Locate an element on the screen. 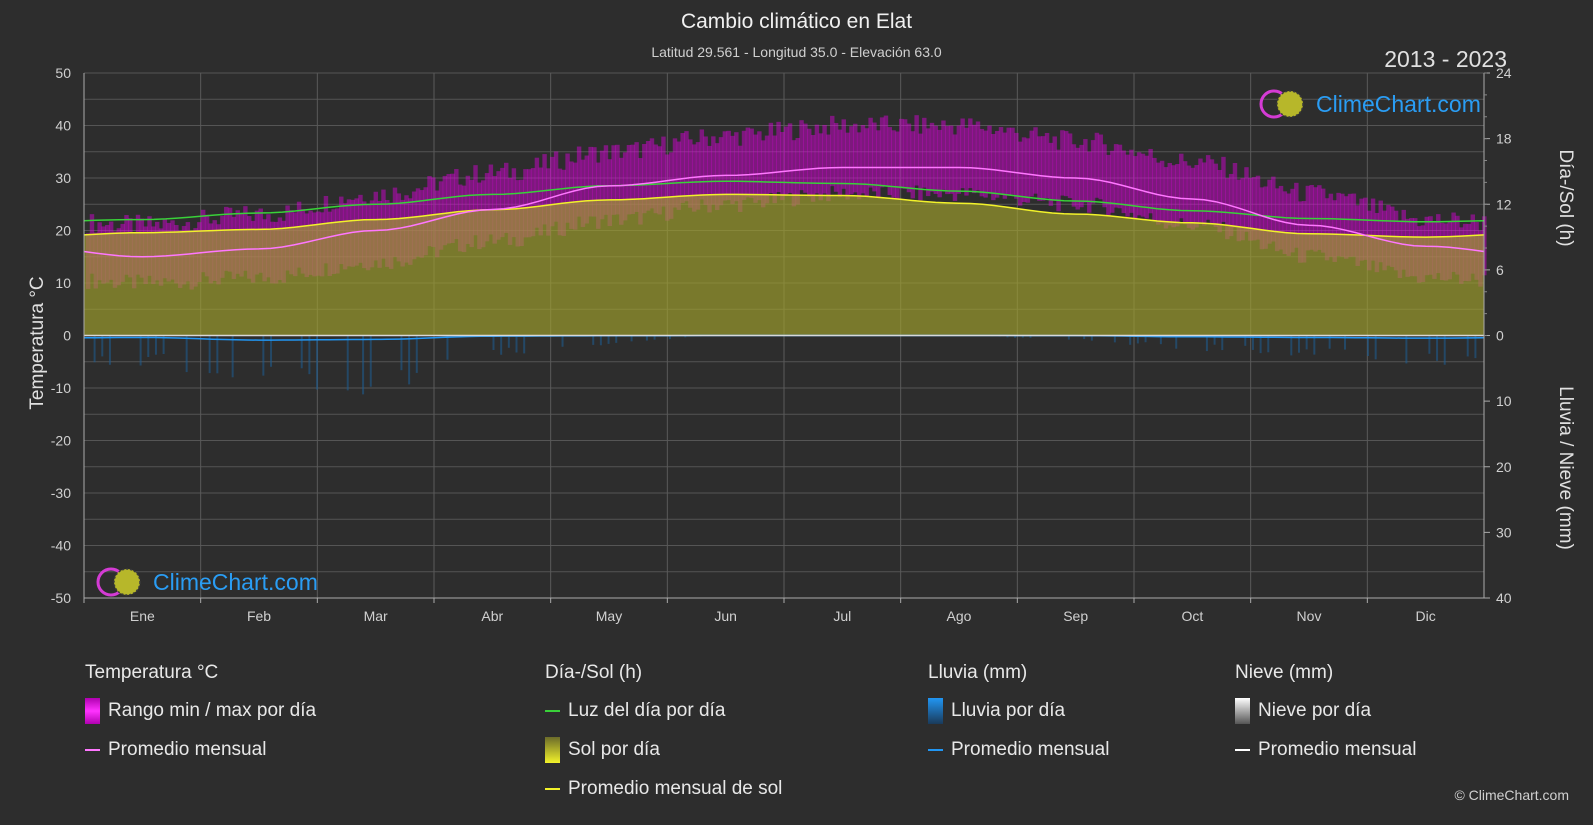 The height and width of the screenshot is (825, 1593). legend-item-temp-avg: Promedio mensual is located at coordinates (200, 750).